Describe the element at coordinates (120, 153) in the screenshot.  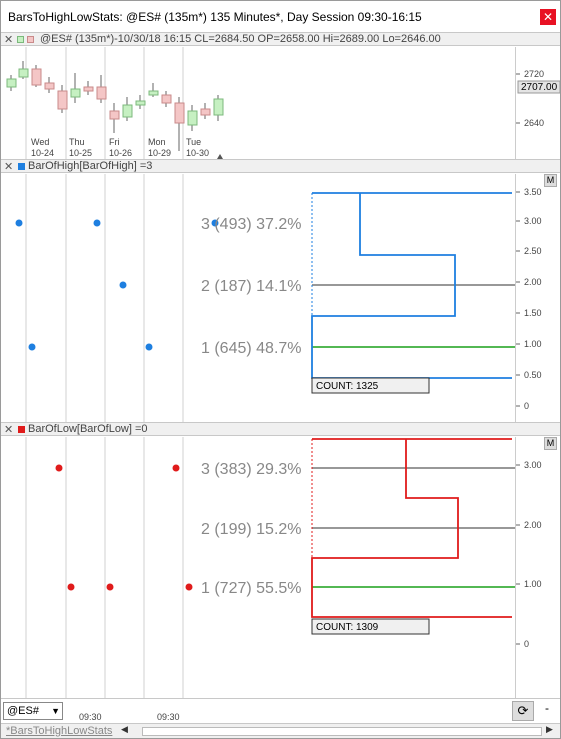
I see `date-label: 10-26` at that location.